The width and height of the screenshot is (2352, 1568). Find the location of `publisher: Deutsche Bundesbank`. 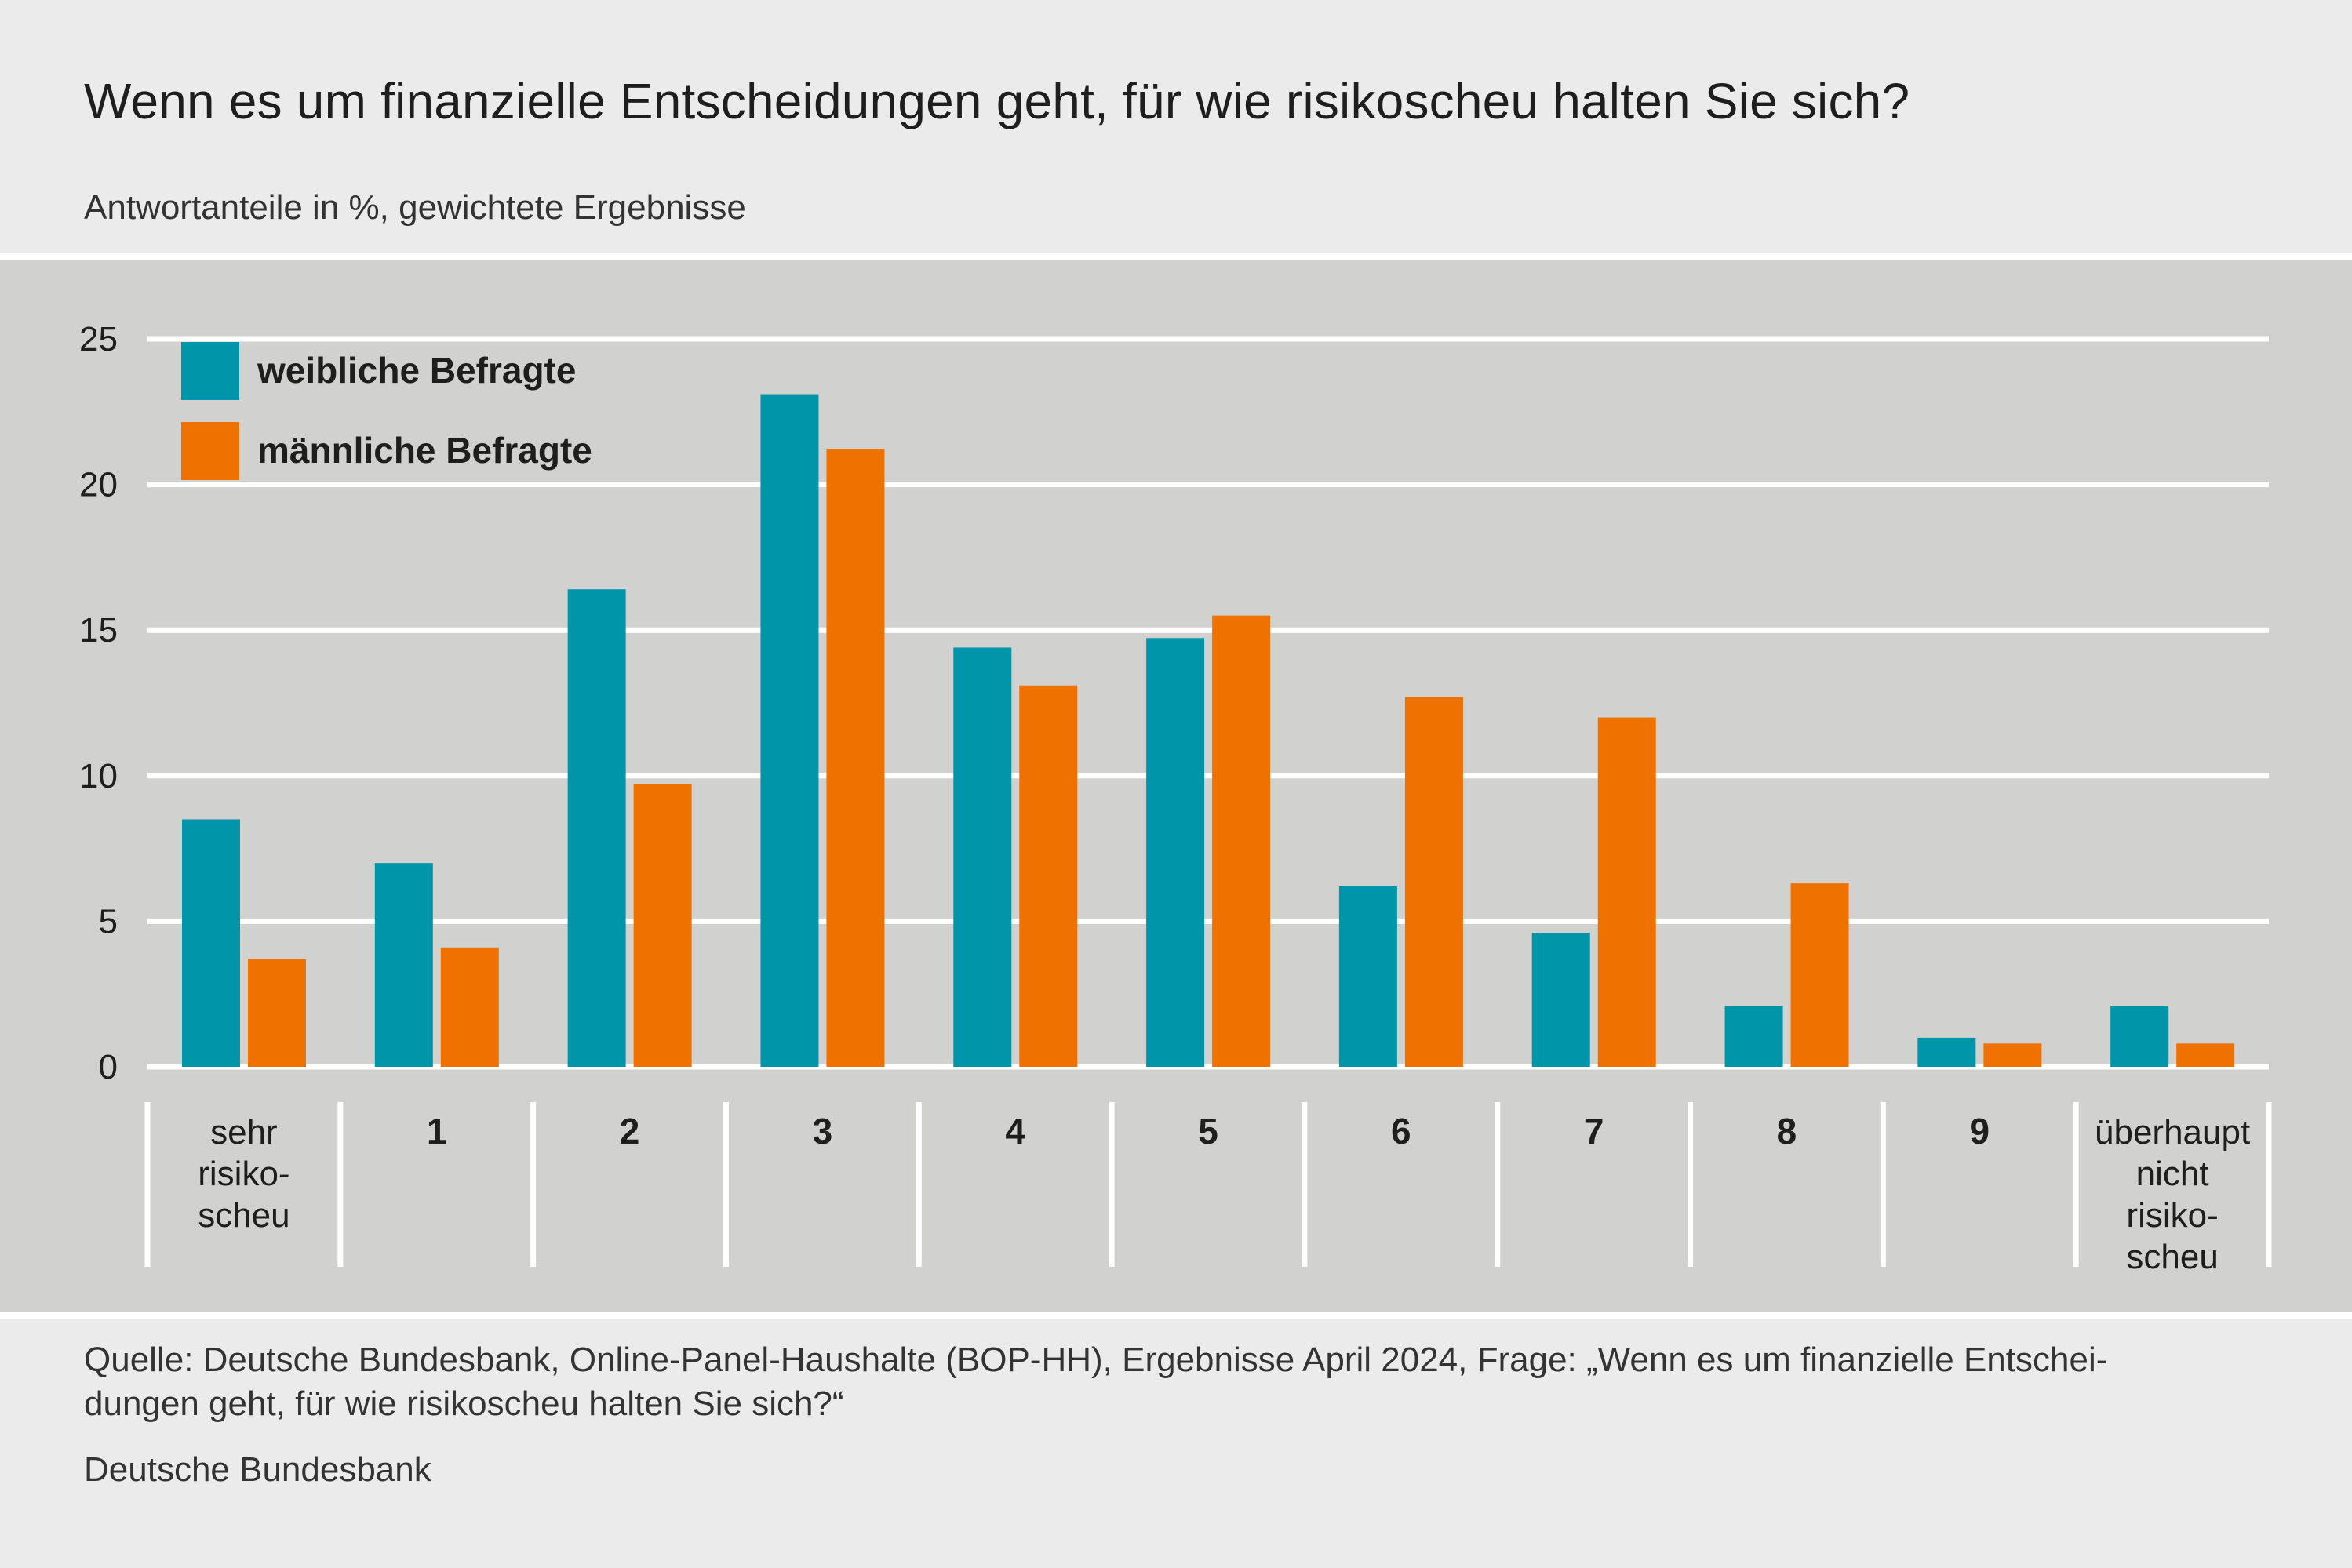

publisher: Deutsche Bundesbank is located at coordinates (257, 1469).